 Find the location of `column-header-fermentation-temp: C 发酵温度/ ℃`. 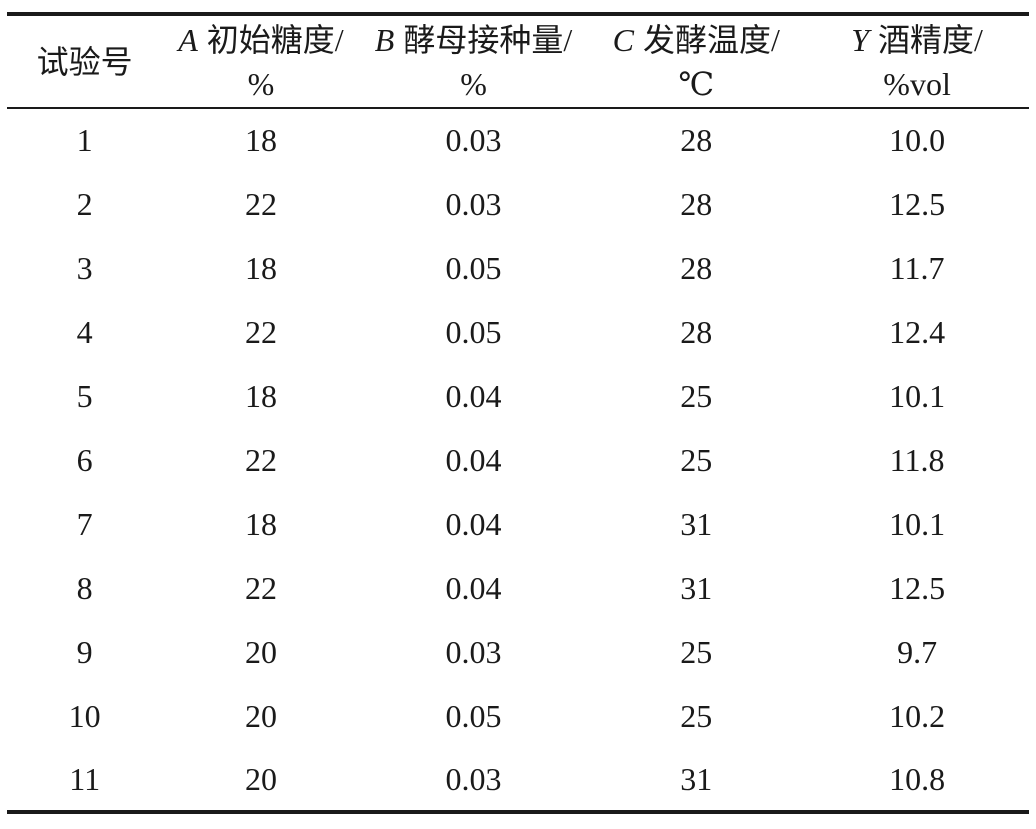

column-header-fermentation-temp: C 发酵温度/ ℃ is located at coordinates (696, 61).